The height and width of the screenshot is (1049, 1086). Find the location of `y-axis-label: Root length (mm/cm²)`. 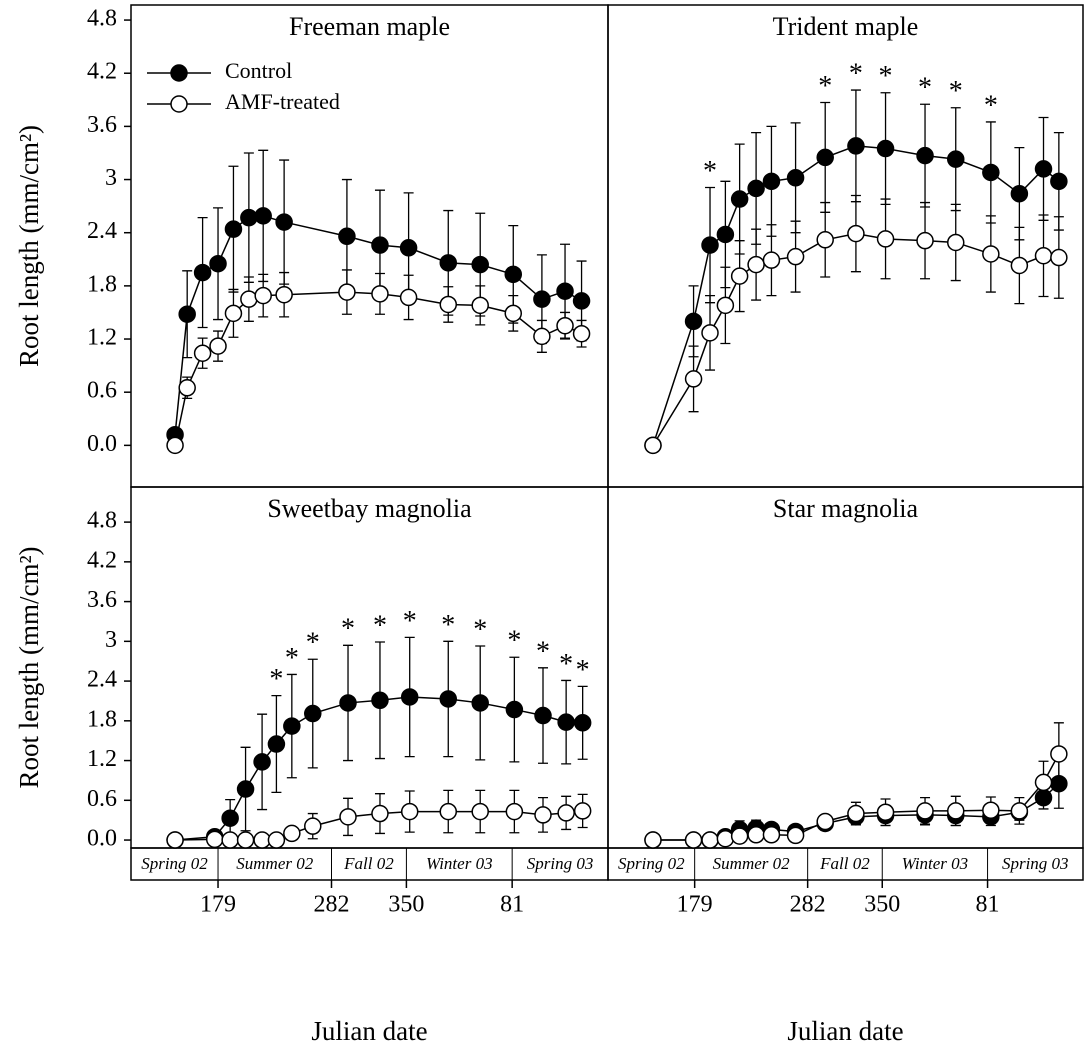

y-axis-label: Root length (mm/cm²) is located at coordinates (29, 246).